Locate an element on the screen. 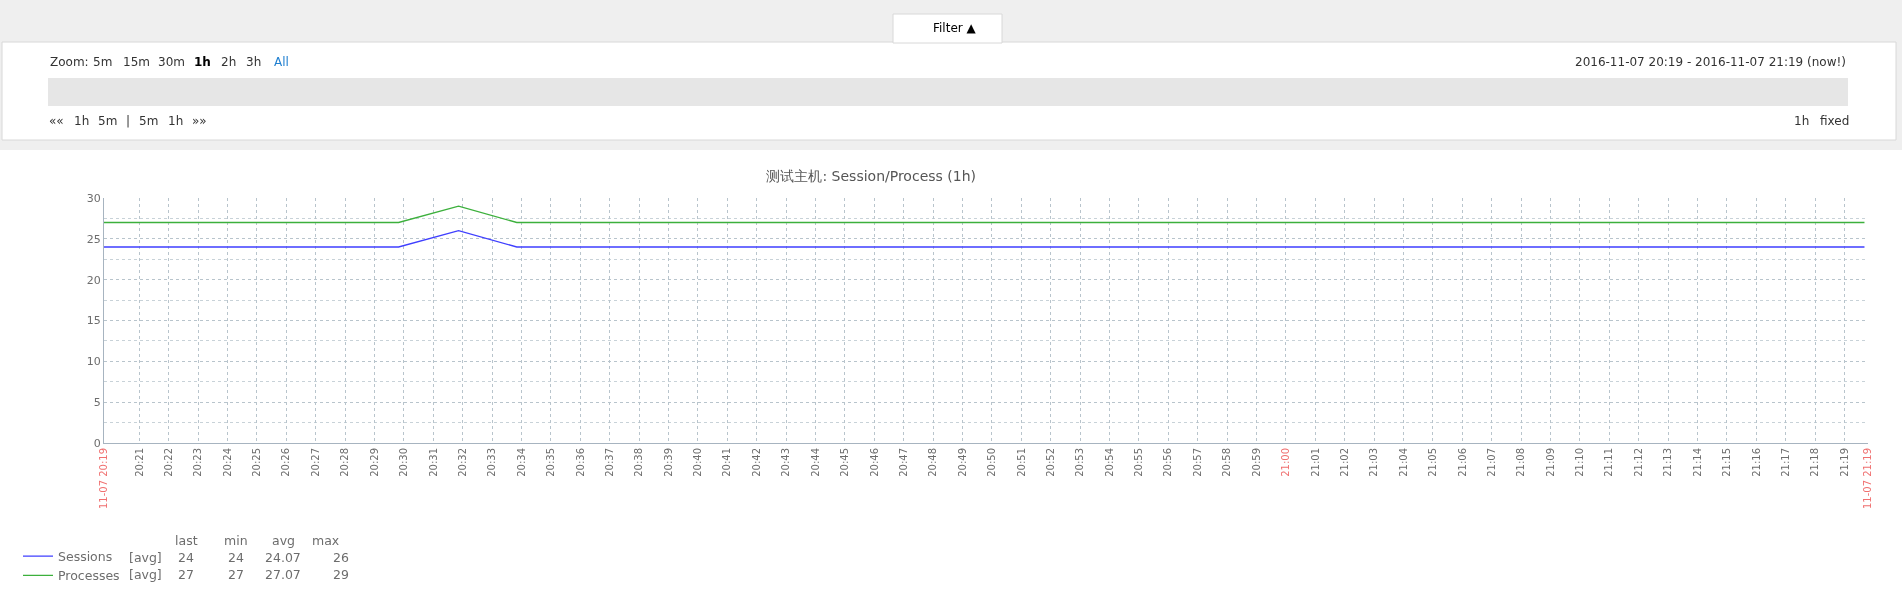  x-tick-label: 21:10 is located at coordinates (1580, 462).